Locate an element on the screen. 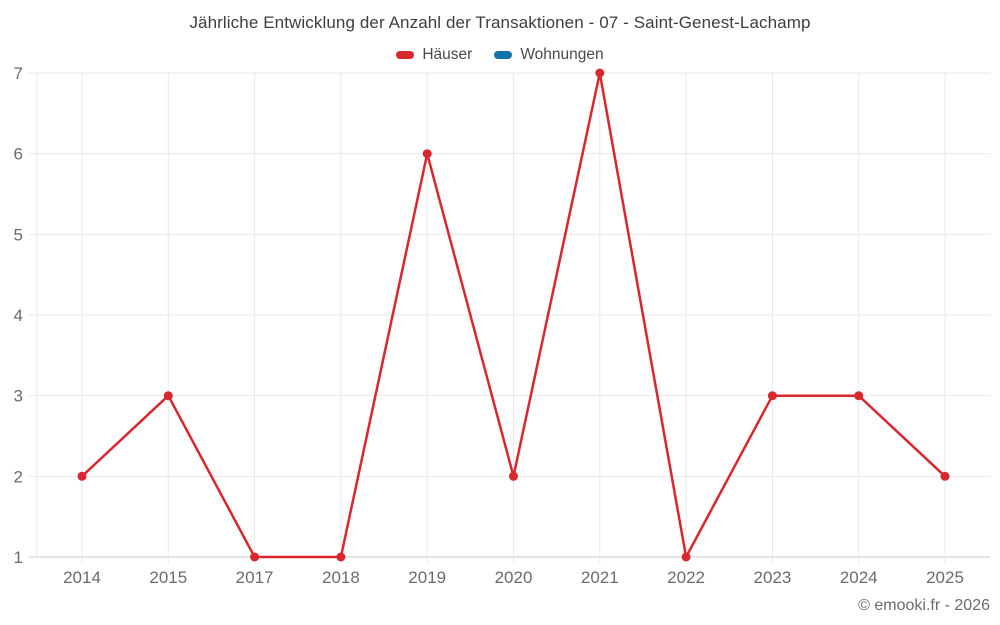 The image size is (1000, 625). x-tick-label-2024: 2024 is located at coordinates (859, 577).